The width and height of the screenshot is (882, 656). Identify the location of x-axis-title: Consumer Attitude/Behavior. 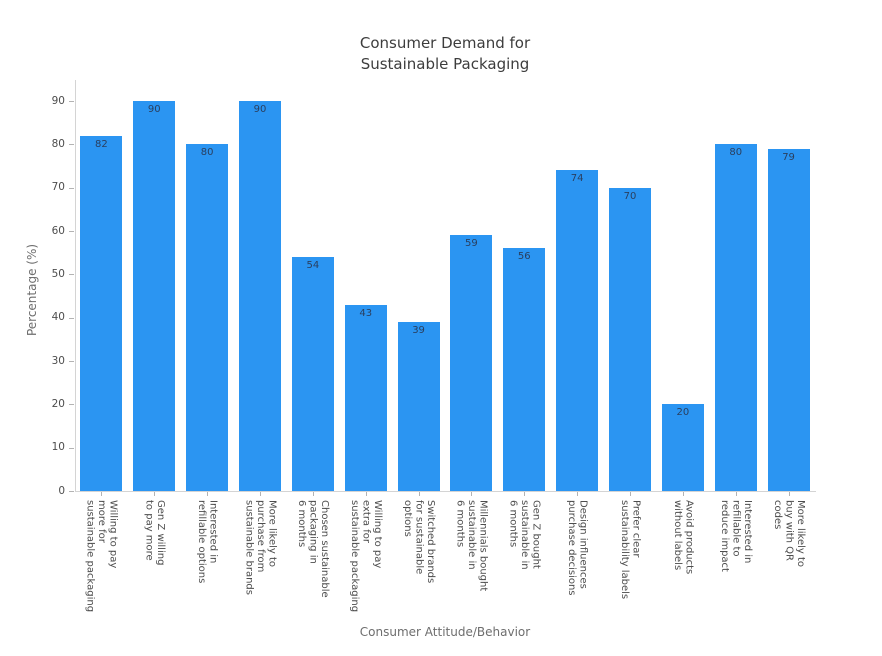
(445, 632).